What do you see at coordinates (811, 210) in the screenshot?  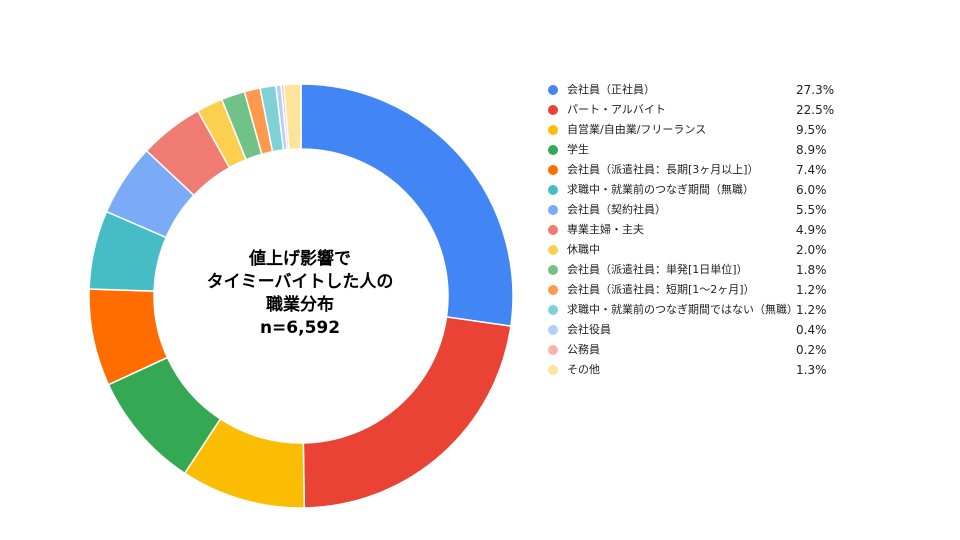 I see `legend-value: 5.5%` at bounding box center [811, 210].